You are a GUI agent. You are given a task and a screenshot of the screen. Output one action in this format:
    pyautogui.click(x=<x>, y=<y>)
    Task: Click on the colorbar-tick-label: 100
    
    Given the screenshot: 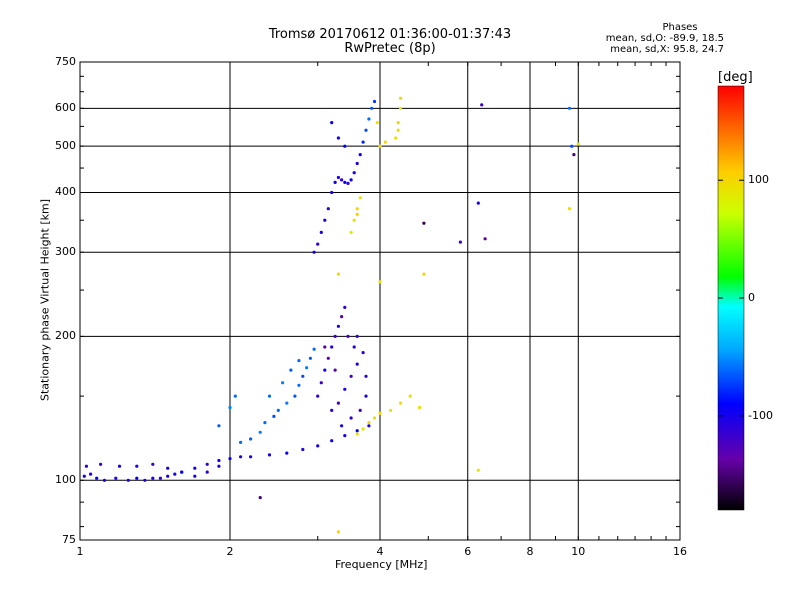 What is the action you would take?
    pyautogui.click(x=758, y=180)
    